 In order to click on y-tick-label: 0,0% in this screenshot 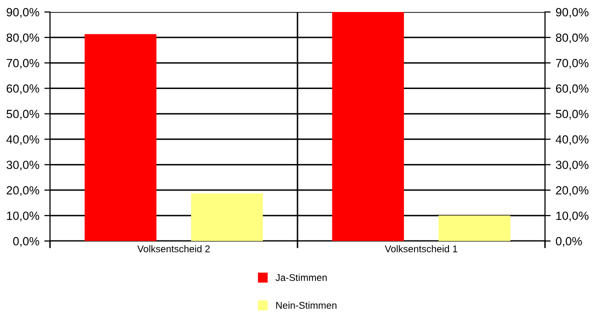, I will do `click(26, 242)`.